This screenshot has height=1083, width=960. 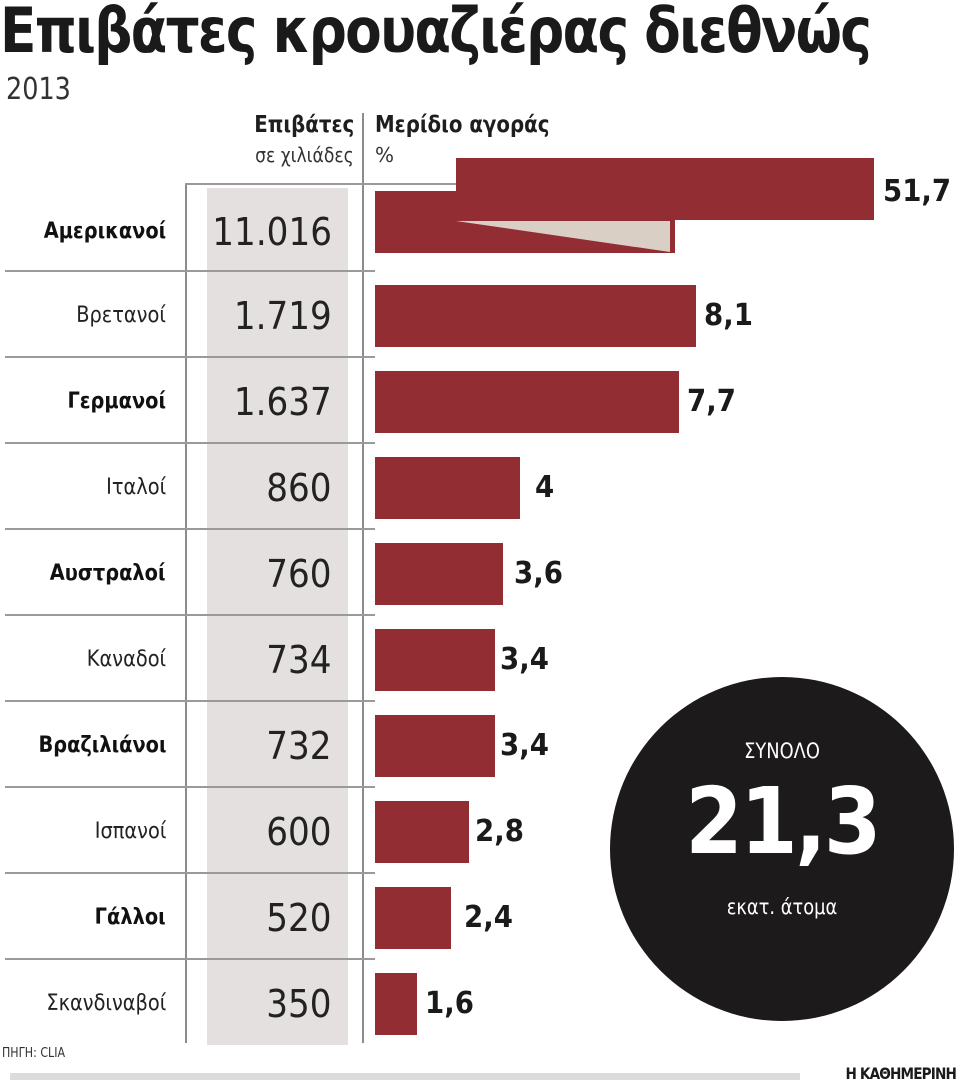 What do you see at coordinates (304, 155) in the screenshot?
I see `passengers-column-unit: σε χιλιάδες` at bounding box center [304, 155].